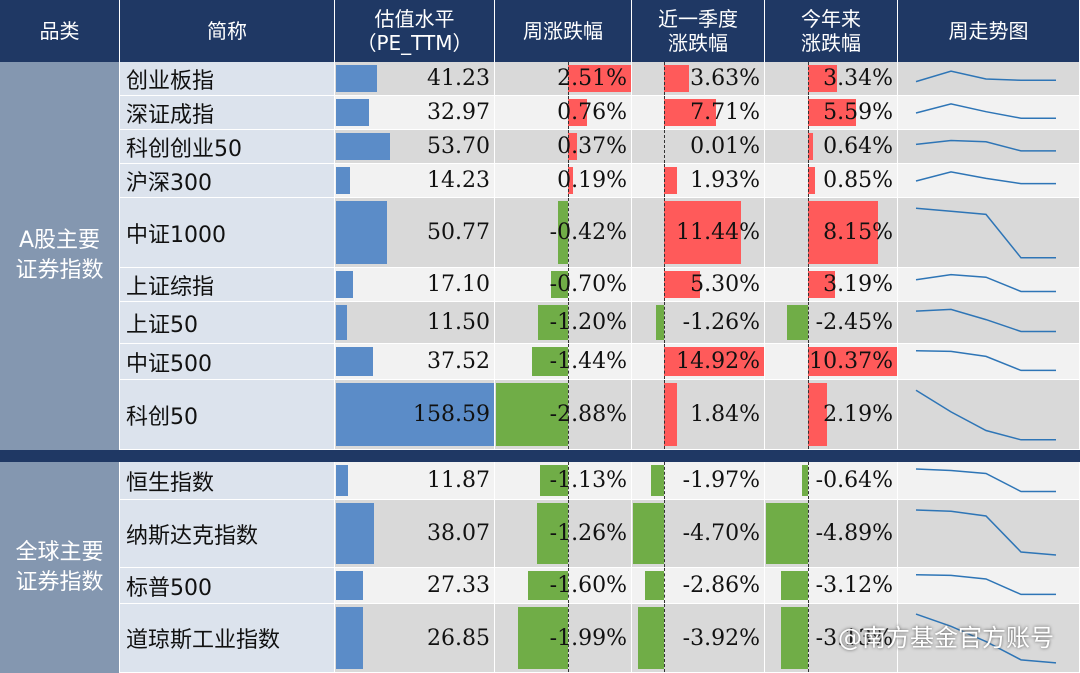 This screenshot has height=673, width=1080. Describe the element at coordinates (588, 232) in the screenshot. I see `week-value: -0.42%` at that location.